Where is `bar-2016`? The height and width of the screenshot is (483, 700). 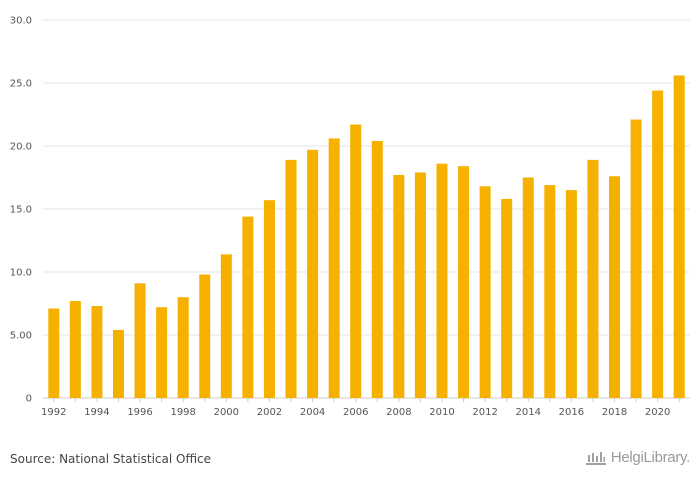
bar-2016 is located at coordinates (571, 294).